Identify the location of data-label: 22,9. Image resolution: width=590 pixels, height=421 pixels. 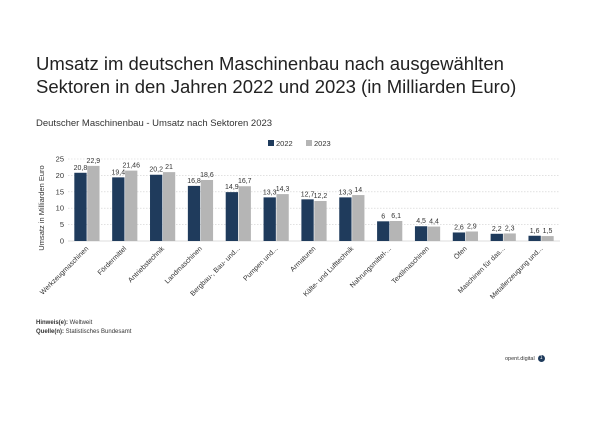
(94, 161).